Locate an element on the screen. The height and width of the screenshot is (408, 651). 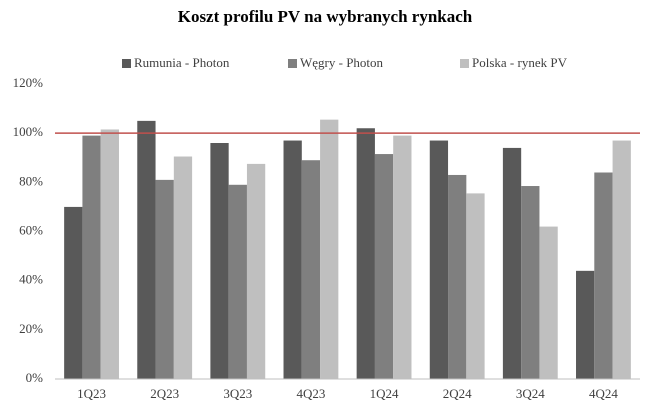
legend-label: Rumunia - Photon is located at coordinates (182, 62).